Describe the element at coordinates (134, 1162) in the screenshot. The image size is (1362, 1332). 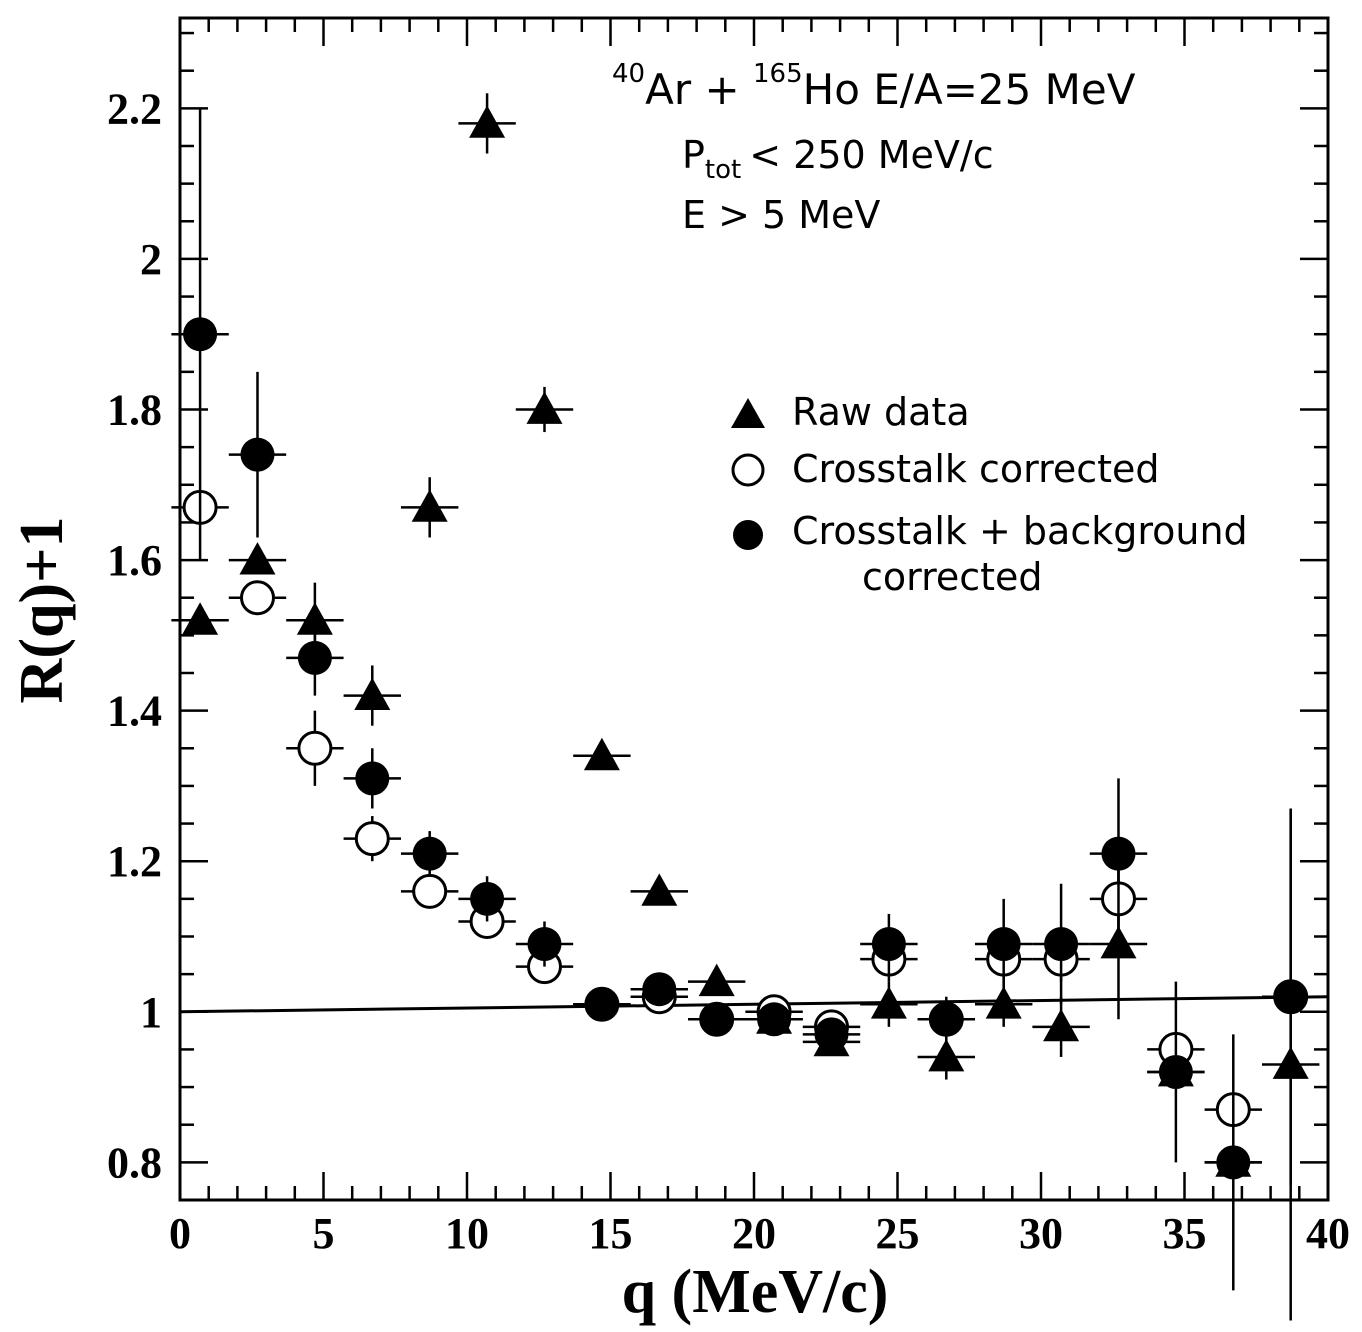
I see `y-tick-label: 0.8` at that location.